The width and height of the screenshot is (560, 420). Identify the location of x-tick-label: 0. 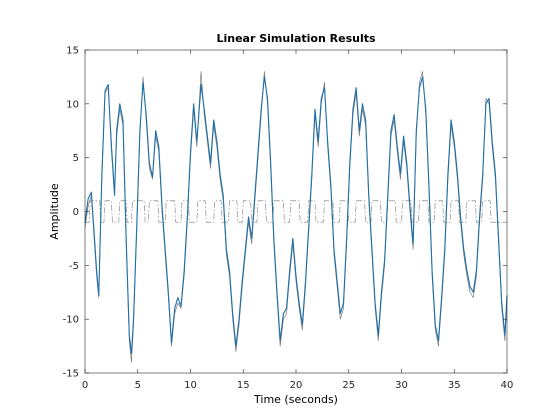
(85, 385).